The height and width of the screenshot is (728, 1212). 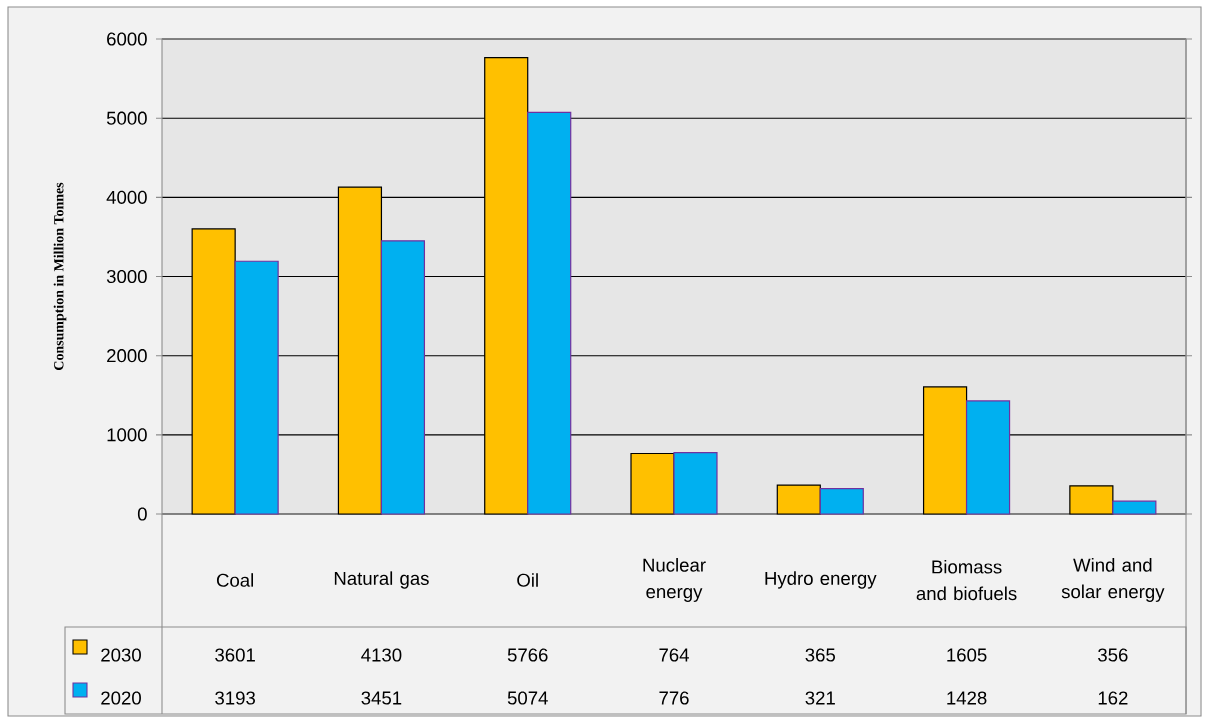 What do you see at coordinates (820, 655) in the screenshot?
I see `data-label: 365` at bounding box center [820, 655].